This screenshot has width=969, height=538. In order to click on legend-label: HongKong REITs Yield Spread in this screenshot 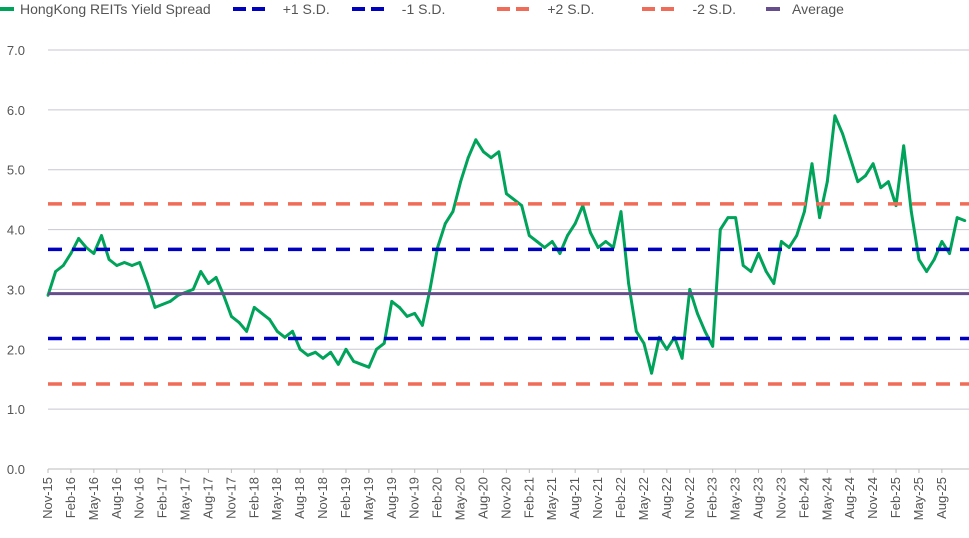, I will do `click(115, 9)`.